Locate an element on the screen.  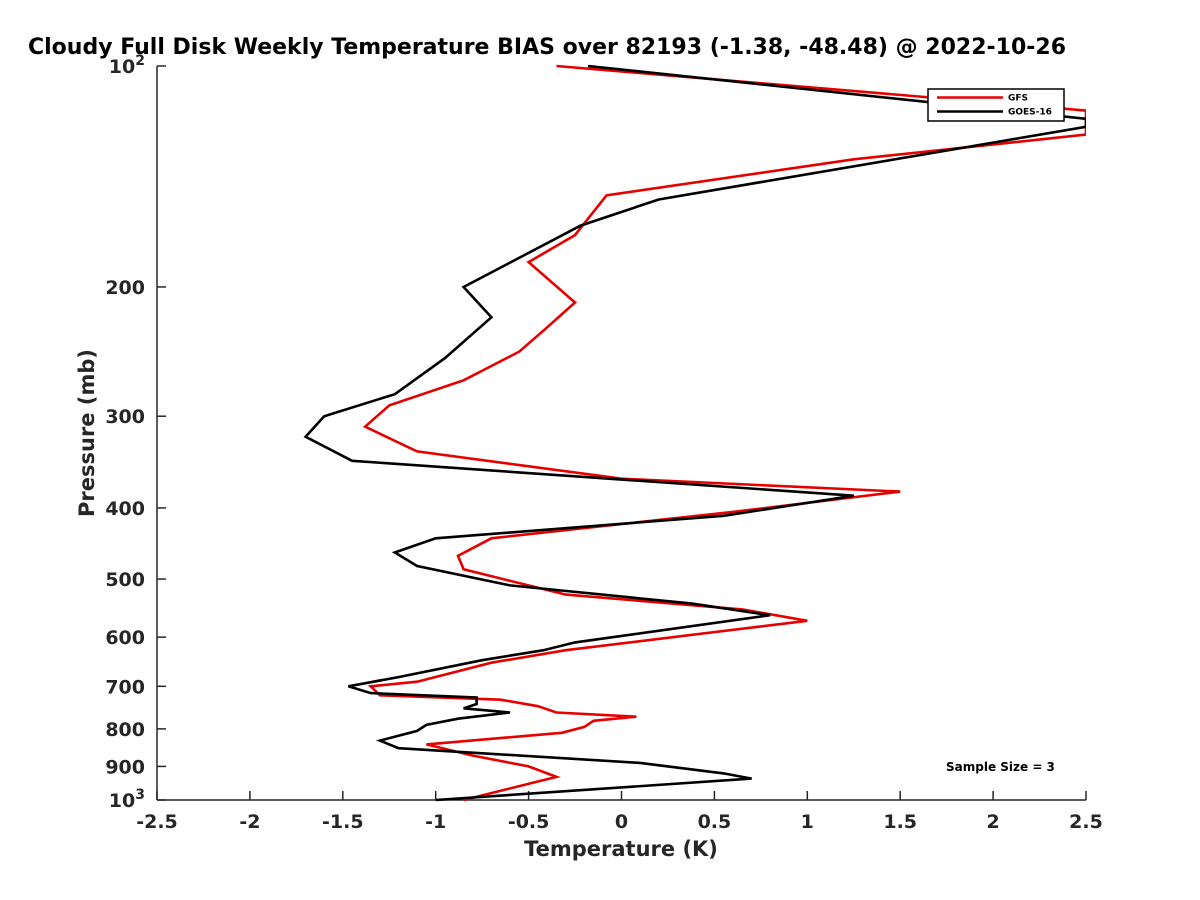
y-axis-label: Pressure (mb) is located at coordinates (87, 433).